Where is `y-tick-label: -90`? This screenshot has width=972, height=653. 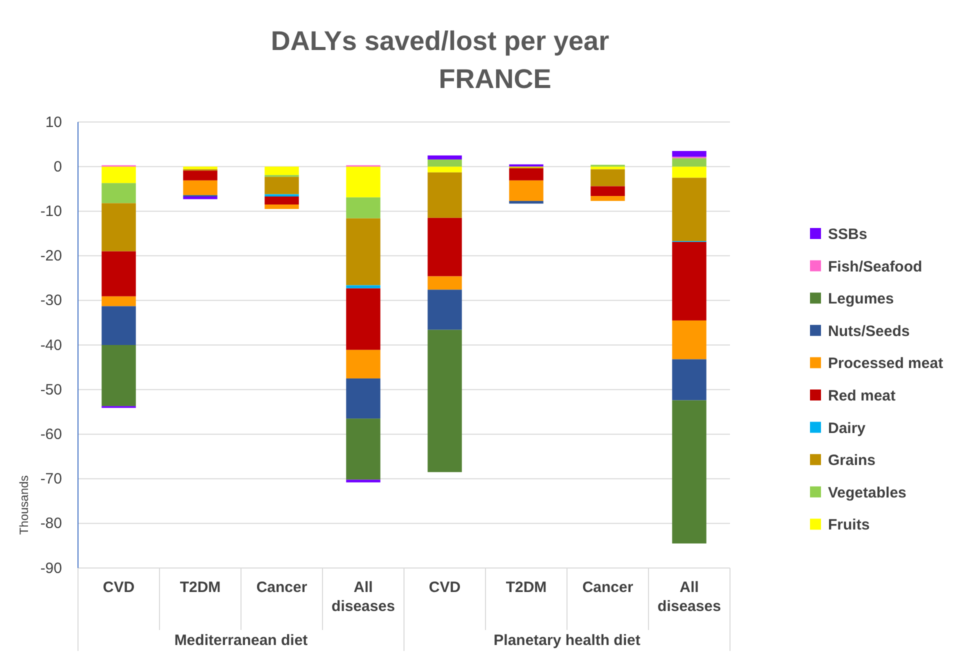 y-tick-label: -90 is located at coordinates (51, 568).